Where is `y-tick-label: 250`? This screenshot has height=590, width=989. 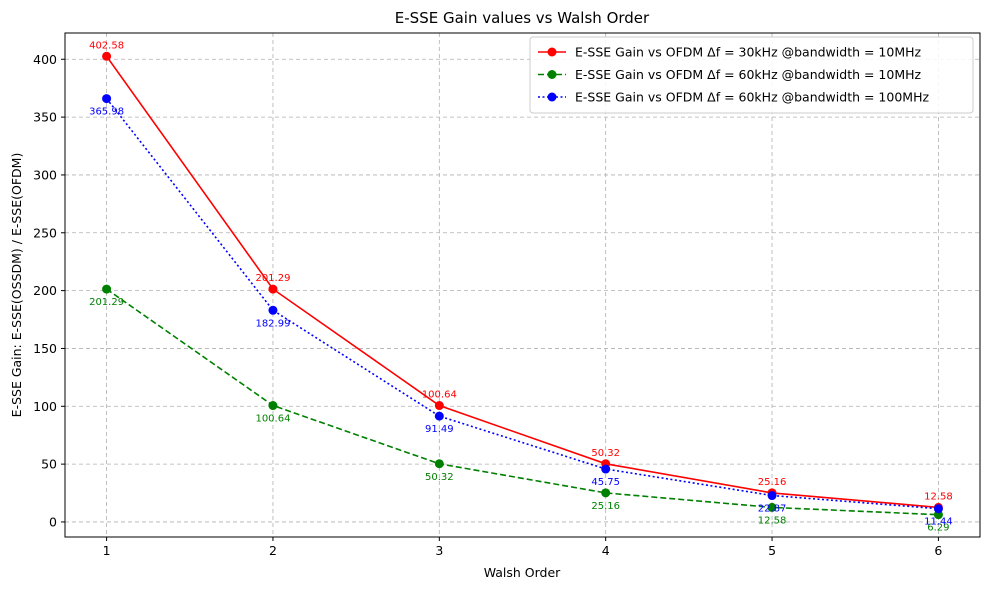
y-tick-label: 250 is located at coordinates (45, 232).